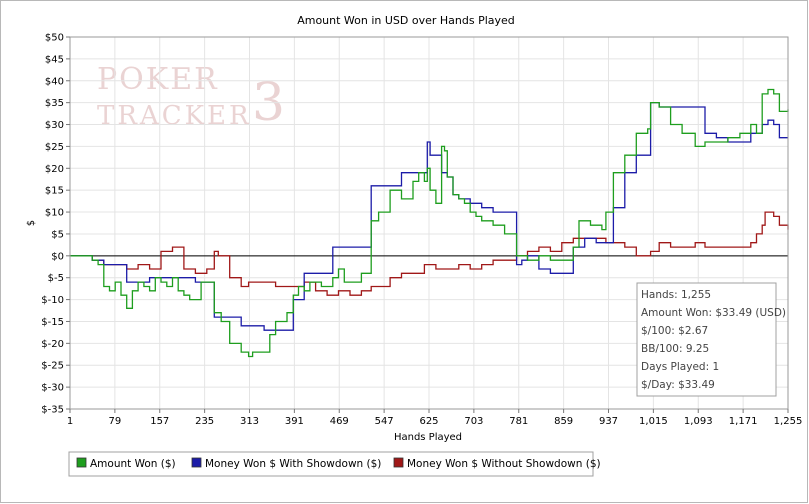 The height and width of the screenshot is (504, 809). I want to click on legend-item-amount-won: Amount Won ($), so click(126, 463).